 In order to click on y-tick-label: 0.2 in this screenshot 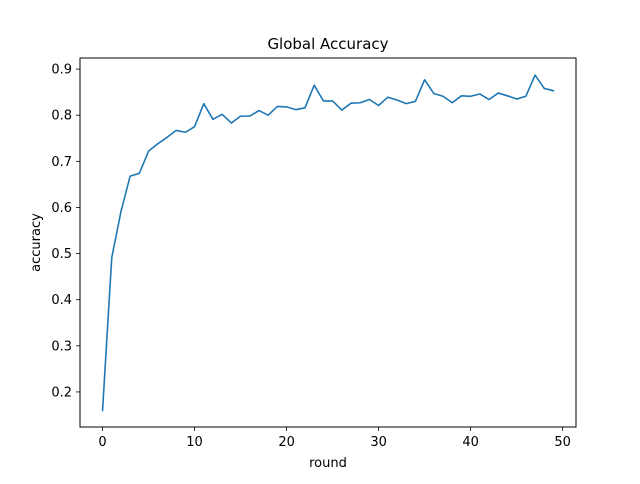, I will do `click(61, 392)`.